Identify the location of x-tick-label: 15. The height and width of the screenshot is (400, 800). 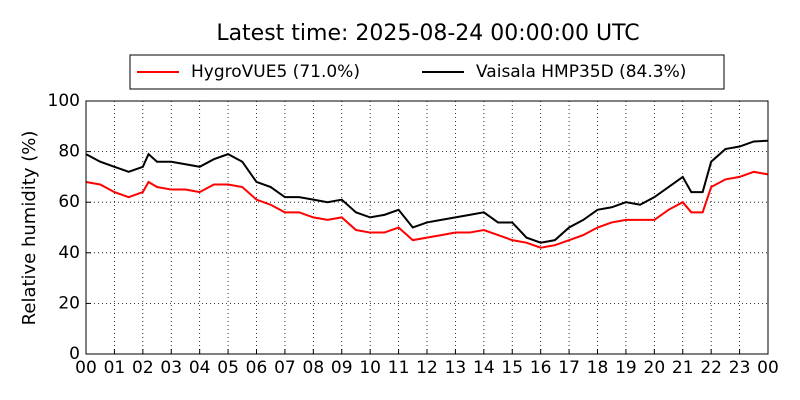
(512, 368).